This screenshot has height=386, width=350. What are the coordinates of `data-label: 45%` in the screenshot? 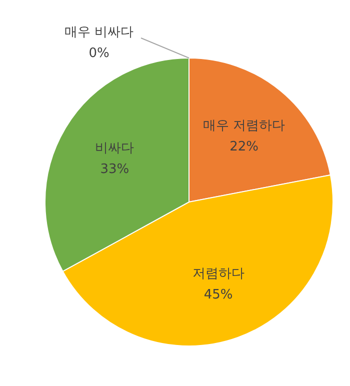 It's located at (218, 294).